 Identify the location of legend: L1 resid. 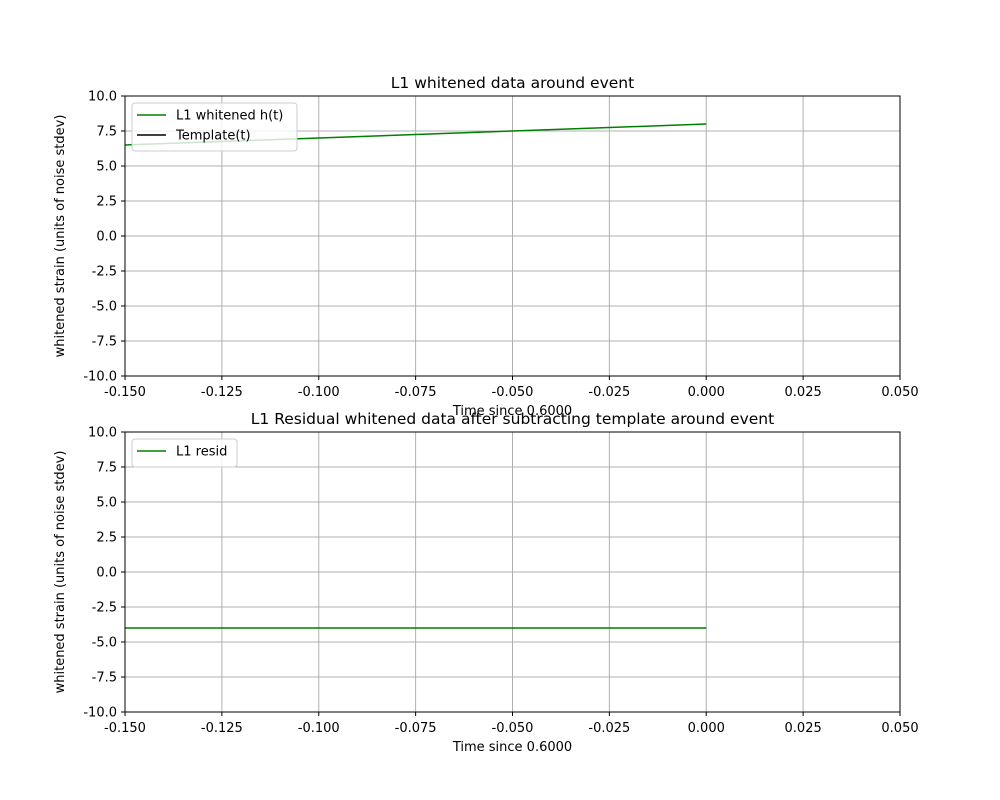
(184, 453).